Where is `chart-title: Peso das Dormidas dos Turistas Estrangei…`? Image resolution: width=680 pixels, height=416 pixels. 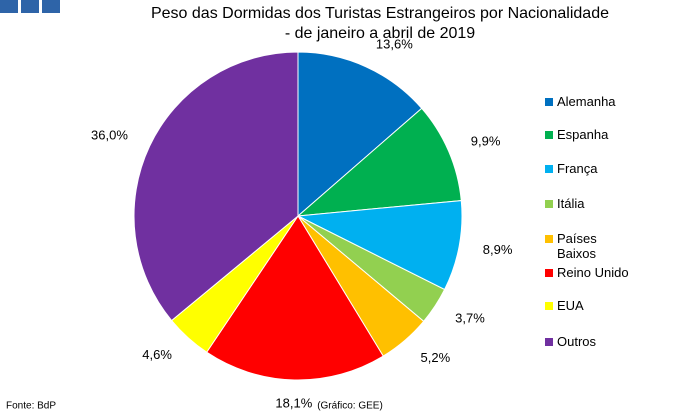 chart-title: Peso das Dormidas dos Turistas Estrangei… is located at coordinates (380, 13).